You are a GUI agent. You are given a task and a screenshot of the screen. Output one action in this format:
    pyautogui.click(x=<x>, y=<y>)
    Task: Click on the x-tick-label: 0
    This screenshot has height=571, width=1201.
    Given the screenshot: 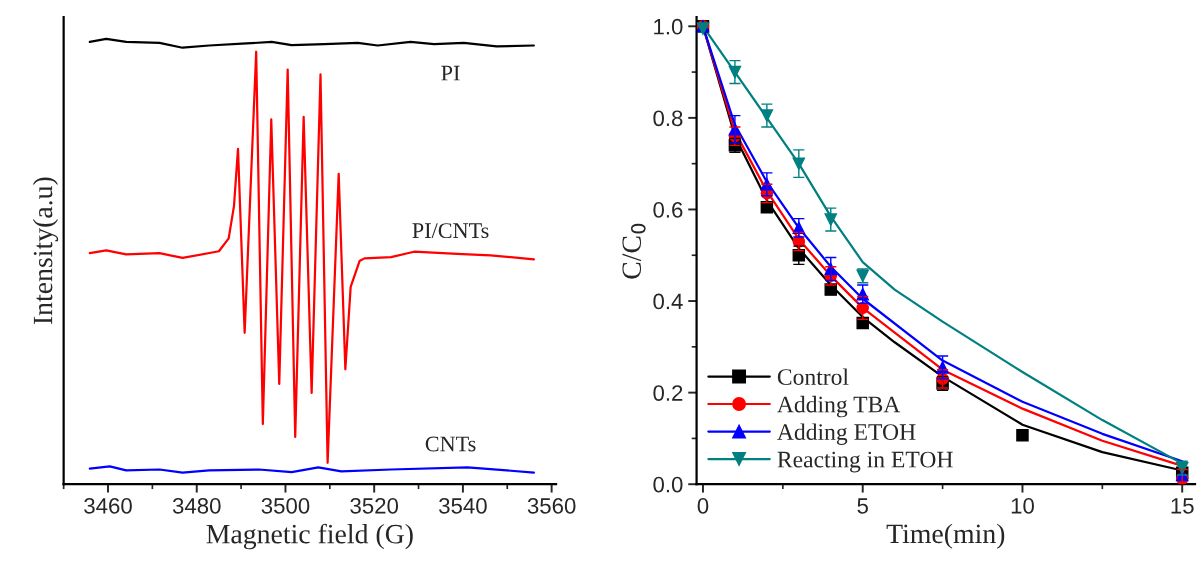 What is the action you would take?
    pyautogui.click(x=703, y=505)
    